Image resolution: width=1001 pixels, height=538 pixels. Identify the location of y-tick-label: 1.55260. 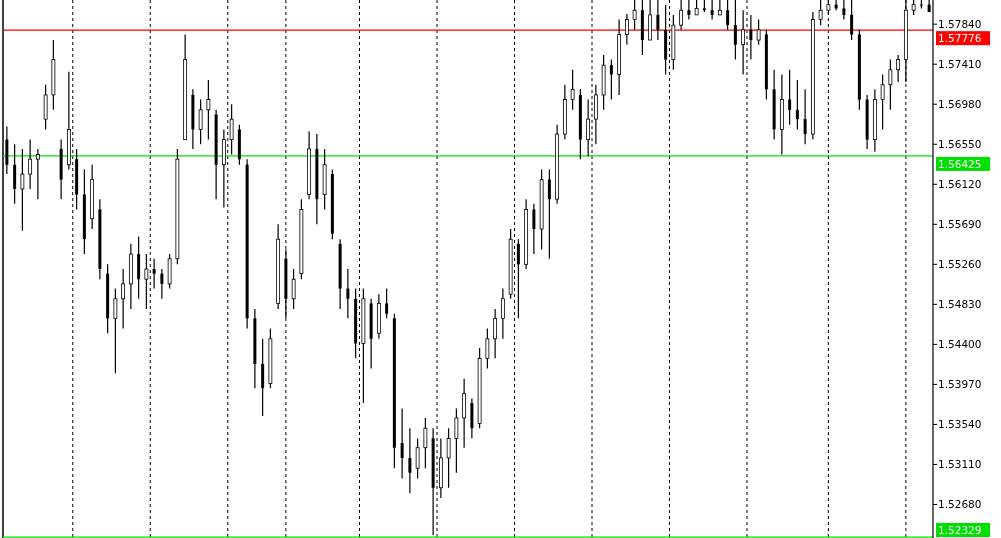
(960, 264).